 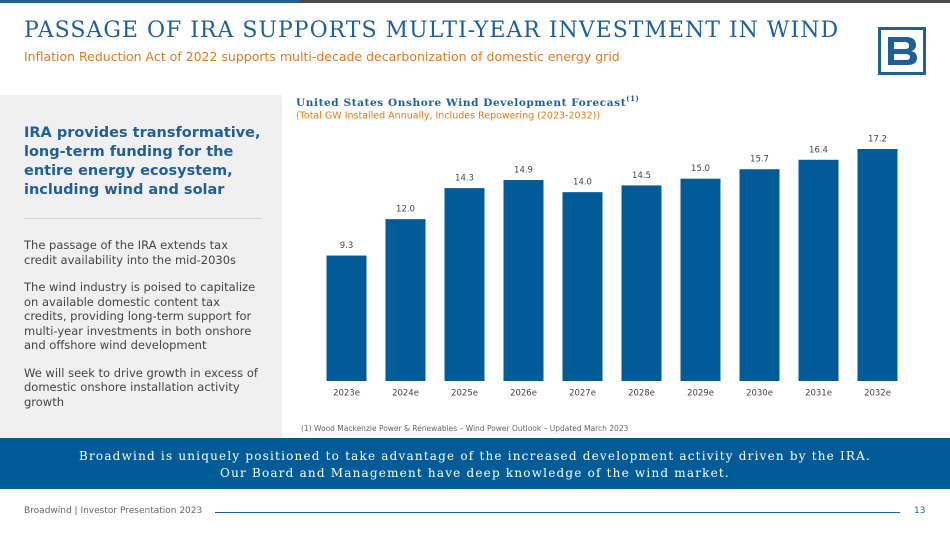 I want to click on divider, so click(x=143, y=218).